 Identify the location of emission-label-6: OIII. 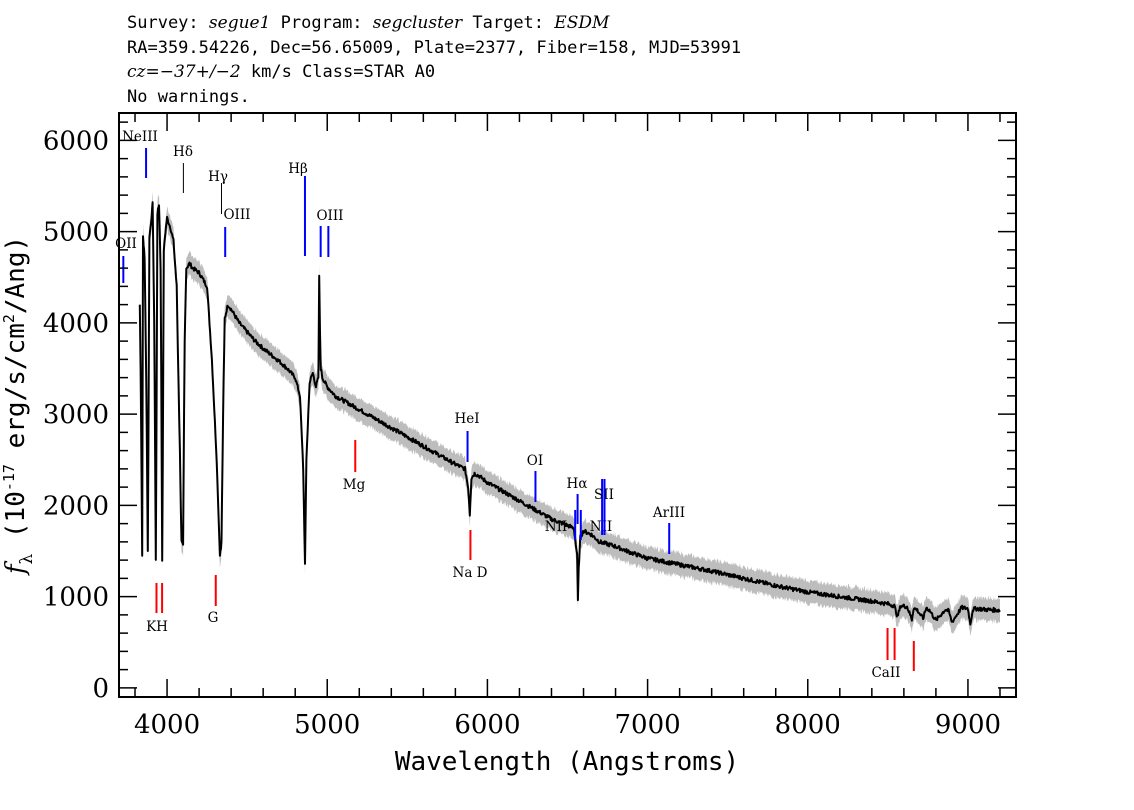
(329, 216).